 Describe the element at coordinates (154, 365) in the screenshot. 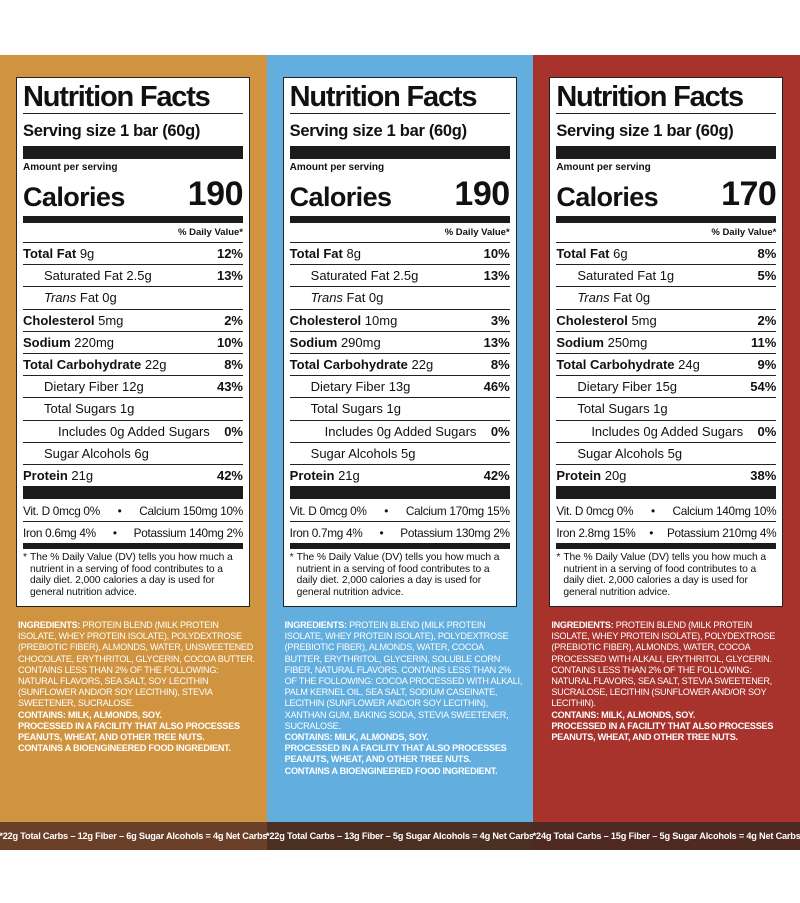

I see `total-carbohydrate-amount: 22g` at that location.